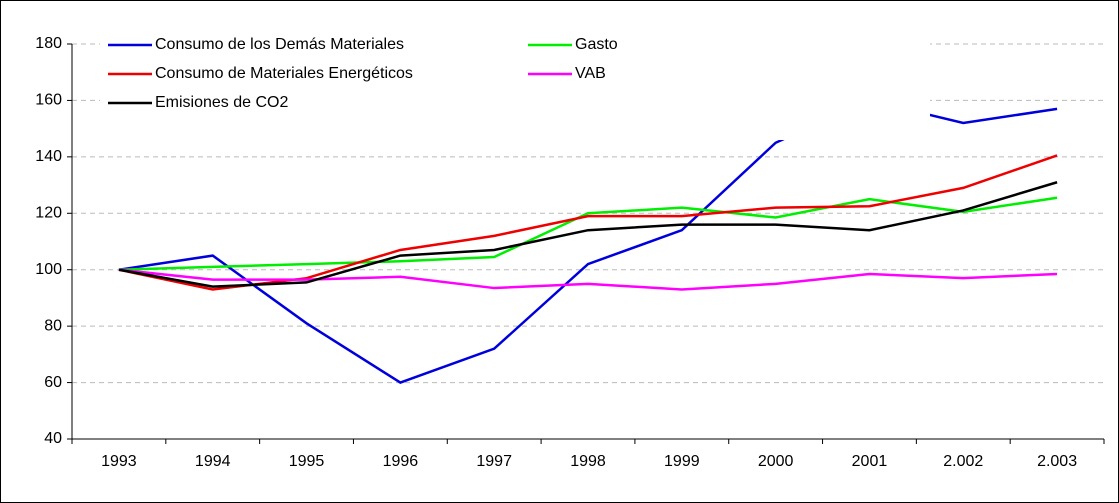 The width and height of the screenshot is (1119, 503). Describe the element at coordinates (48, 100) in the screenshot. I see `y-tick-label: 160` at that location.